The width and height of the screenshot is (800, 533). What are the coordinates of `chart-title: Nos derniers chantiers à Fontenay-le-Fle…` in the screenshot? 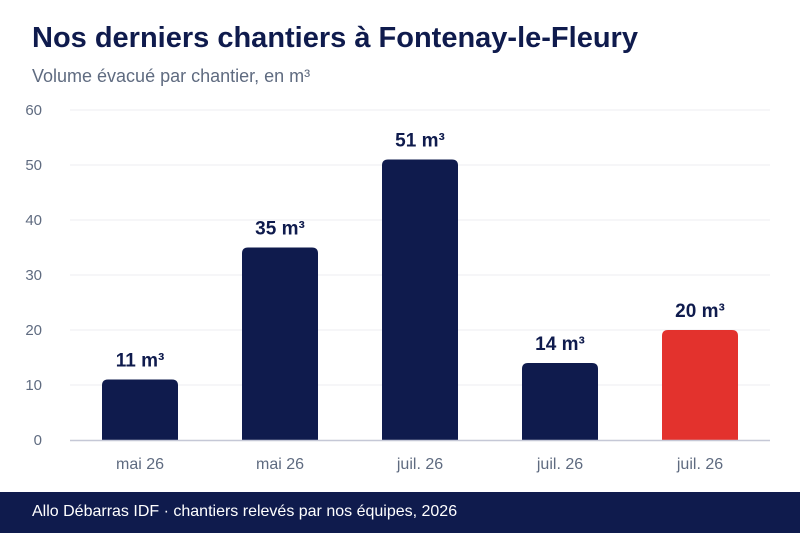 It's located at (335, 38).